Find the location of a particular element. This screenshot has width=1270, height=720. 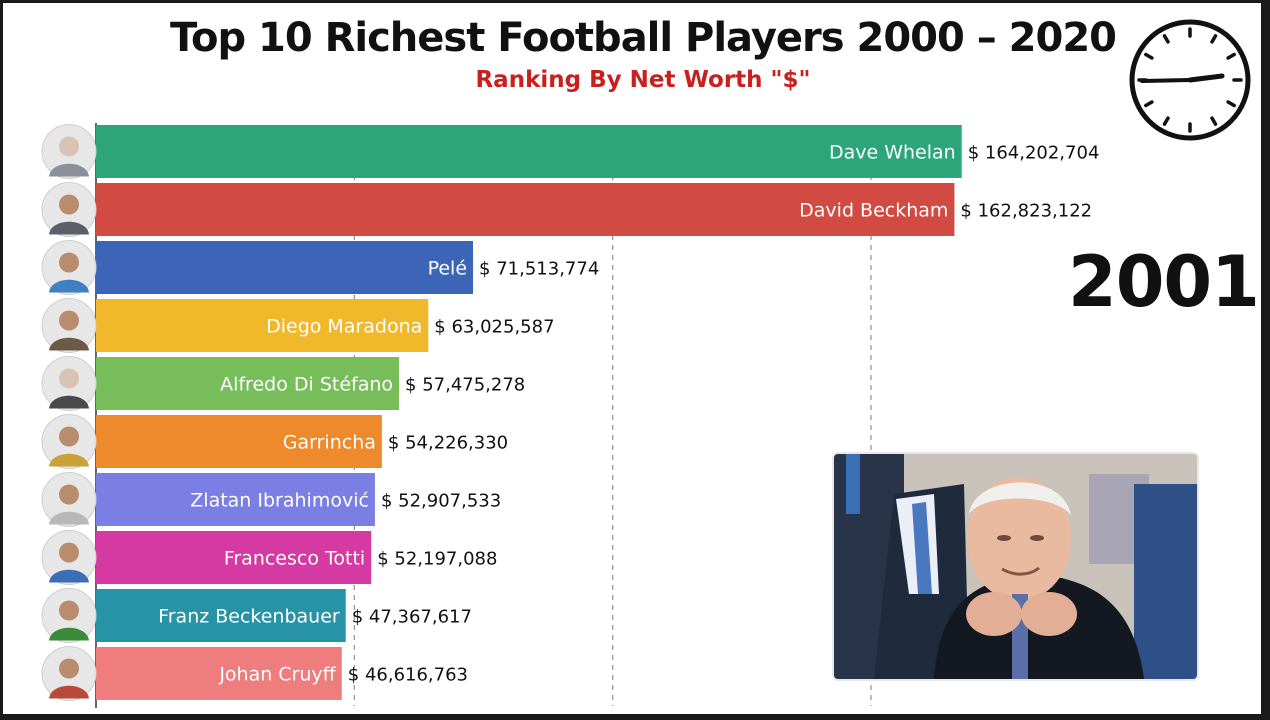

bar-label-8: Francesco Totti is located at coordinates (294, 559).